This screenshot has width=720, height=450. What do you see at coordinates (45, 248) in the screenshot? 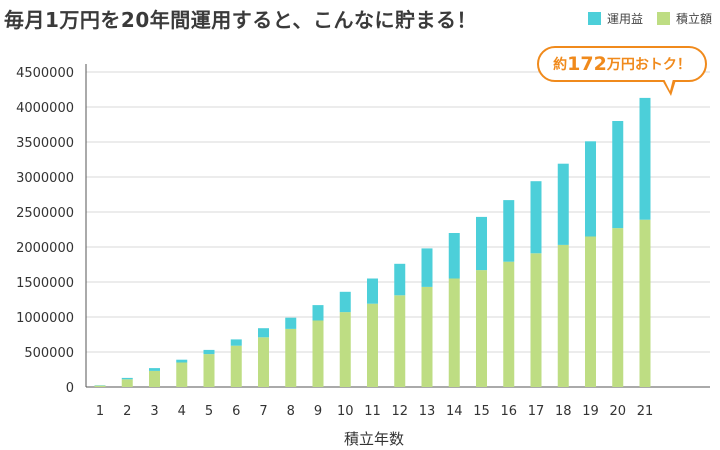
I see `y-tick-label: 2000000` at bounding box center [45, 248].